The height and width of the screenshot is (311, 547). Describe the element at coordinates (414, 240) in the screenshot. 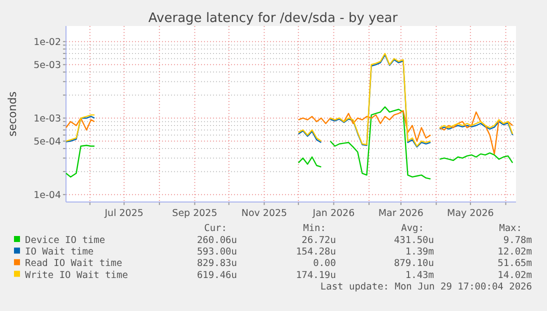

I see `text: 431.50u` at that location.